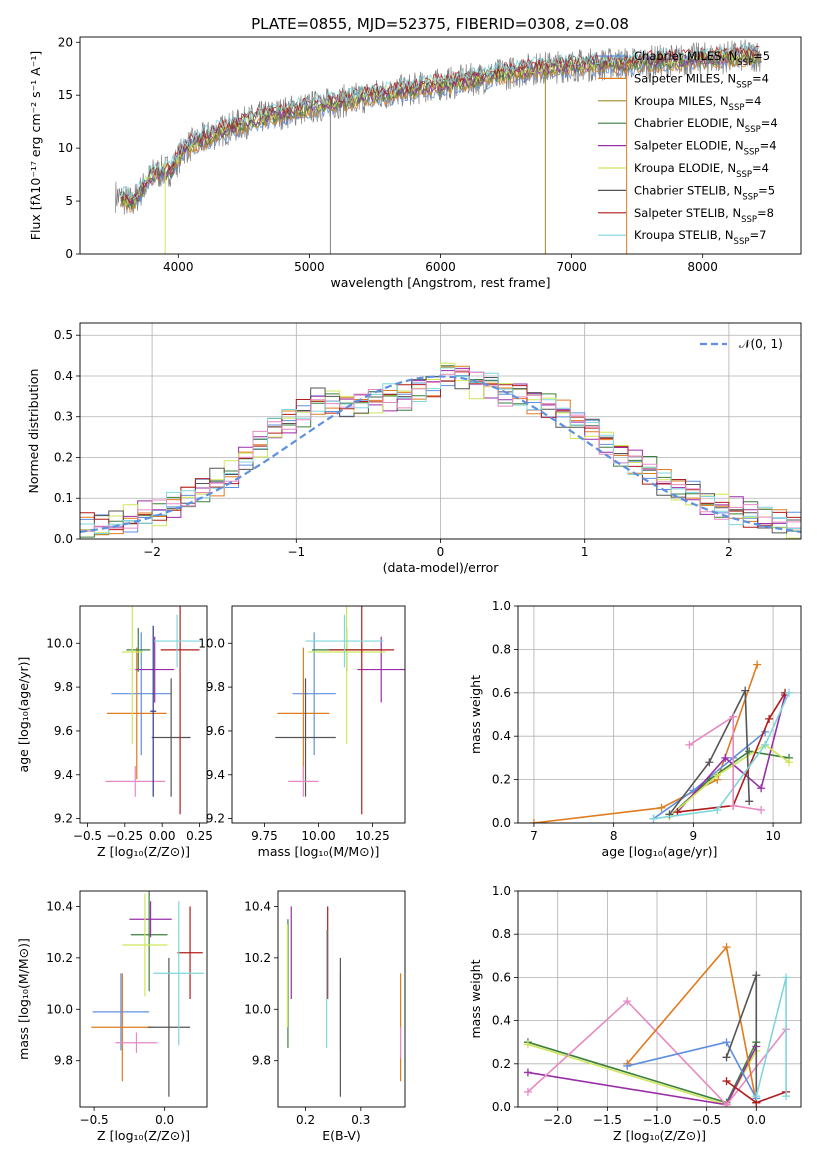 This screenshot has width=819, height=1170. What do you see at coordinates (23, 715) in the screenshot?
I see `y-axis-label: age [log₁₀(age/yr)]` at bounding box center [23, 715].